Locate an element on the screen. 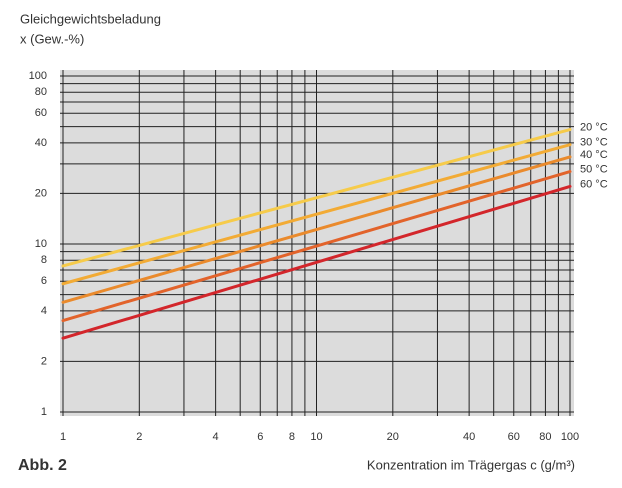 The height and width of the screenshot is (488, 622). chart-title: Gleichgewichtsbeladung is located at coordinates (90, 18).